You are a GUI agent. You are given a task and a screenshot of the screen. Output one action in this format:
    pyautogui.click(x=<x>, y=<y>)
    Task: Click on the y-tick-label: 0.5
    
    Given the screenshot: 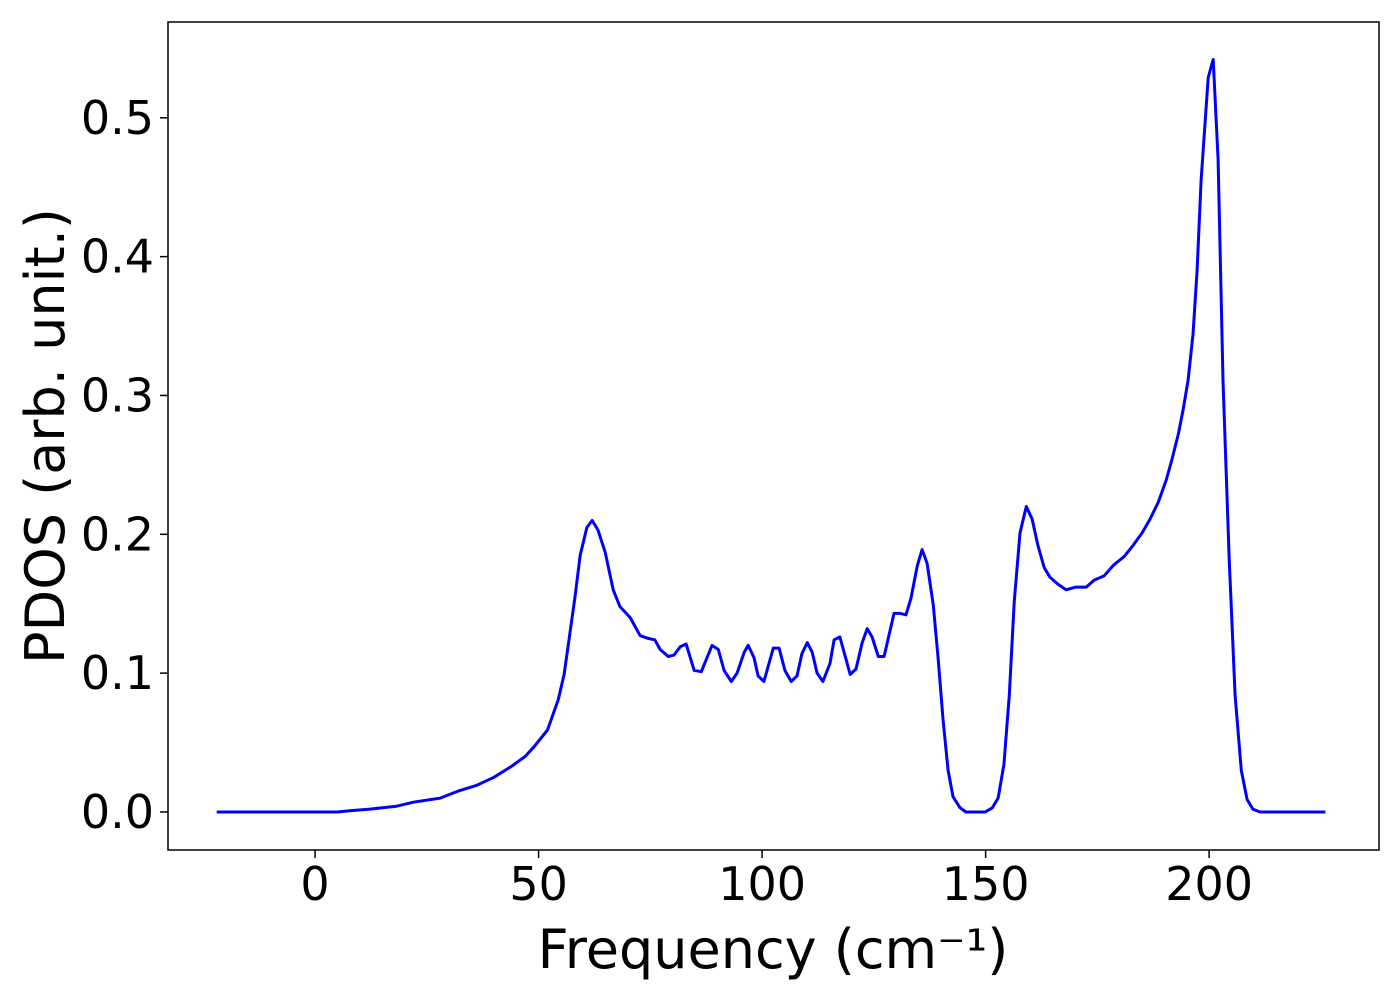 What is the action you would take?
    pyautogui.click(x=117, y=118)
    